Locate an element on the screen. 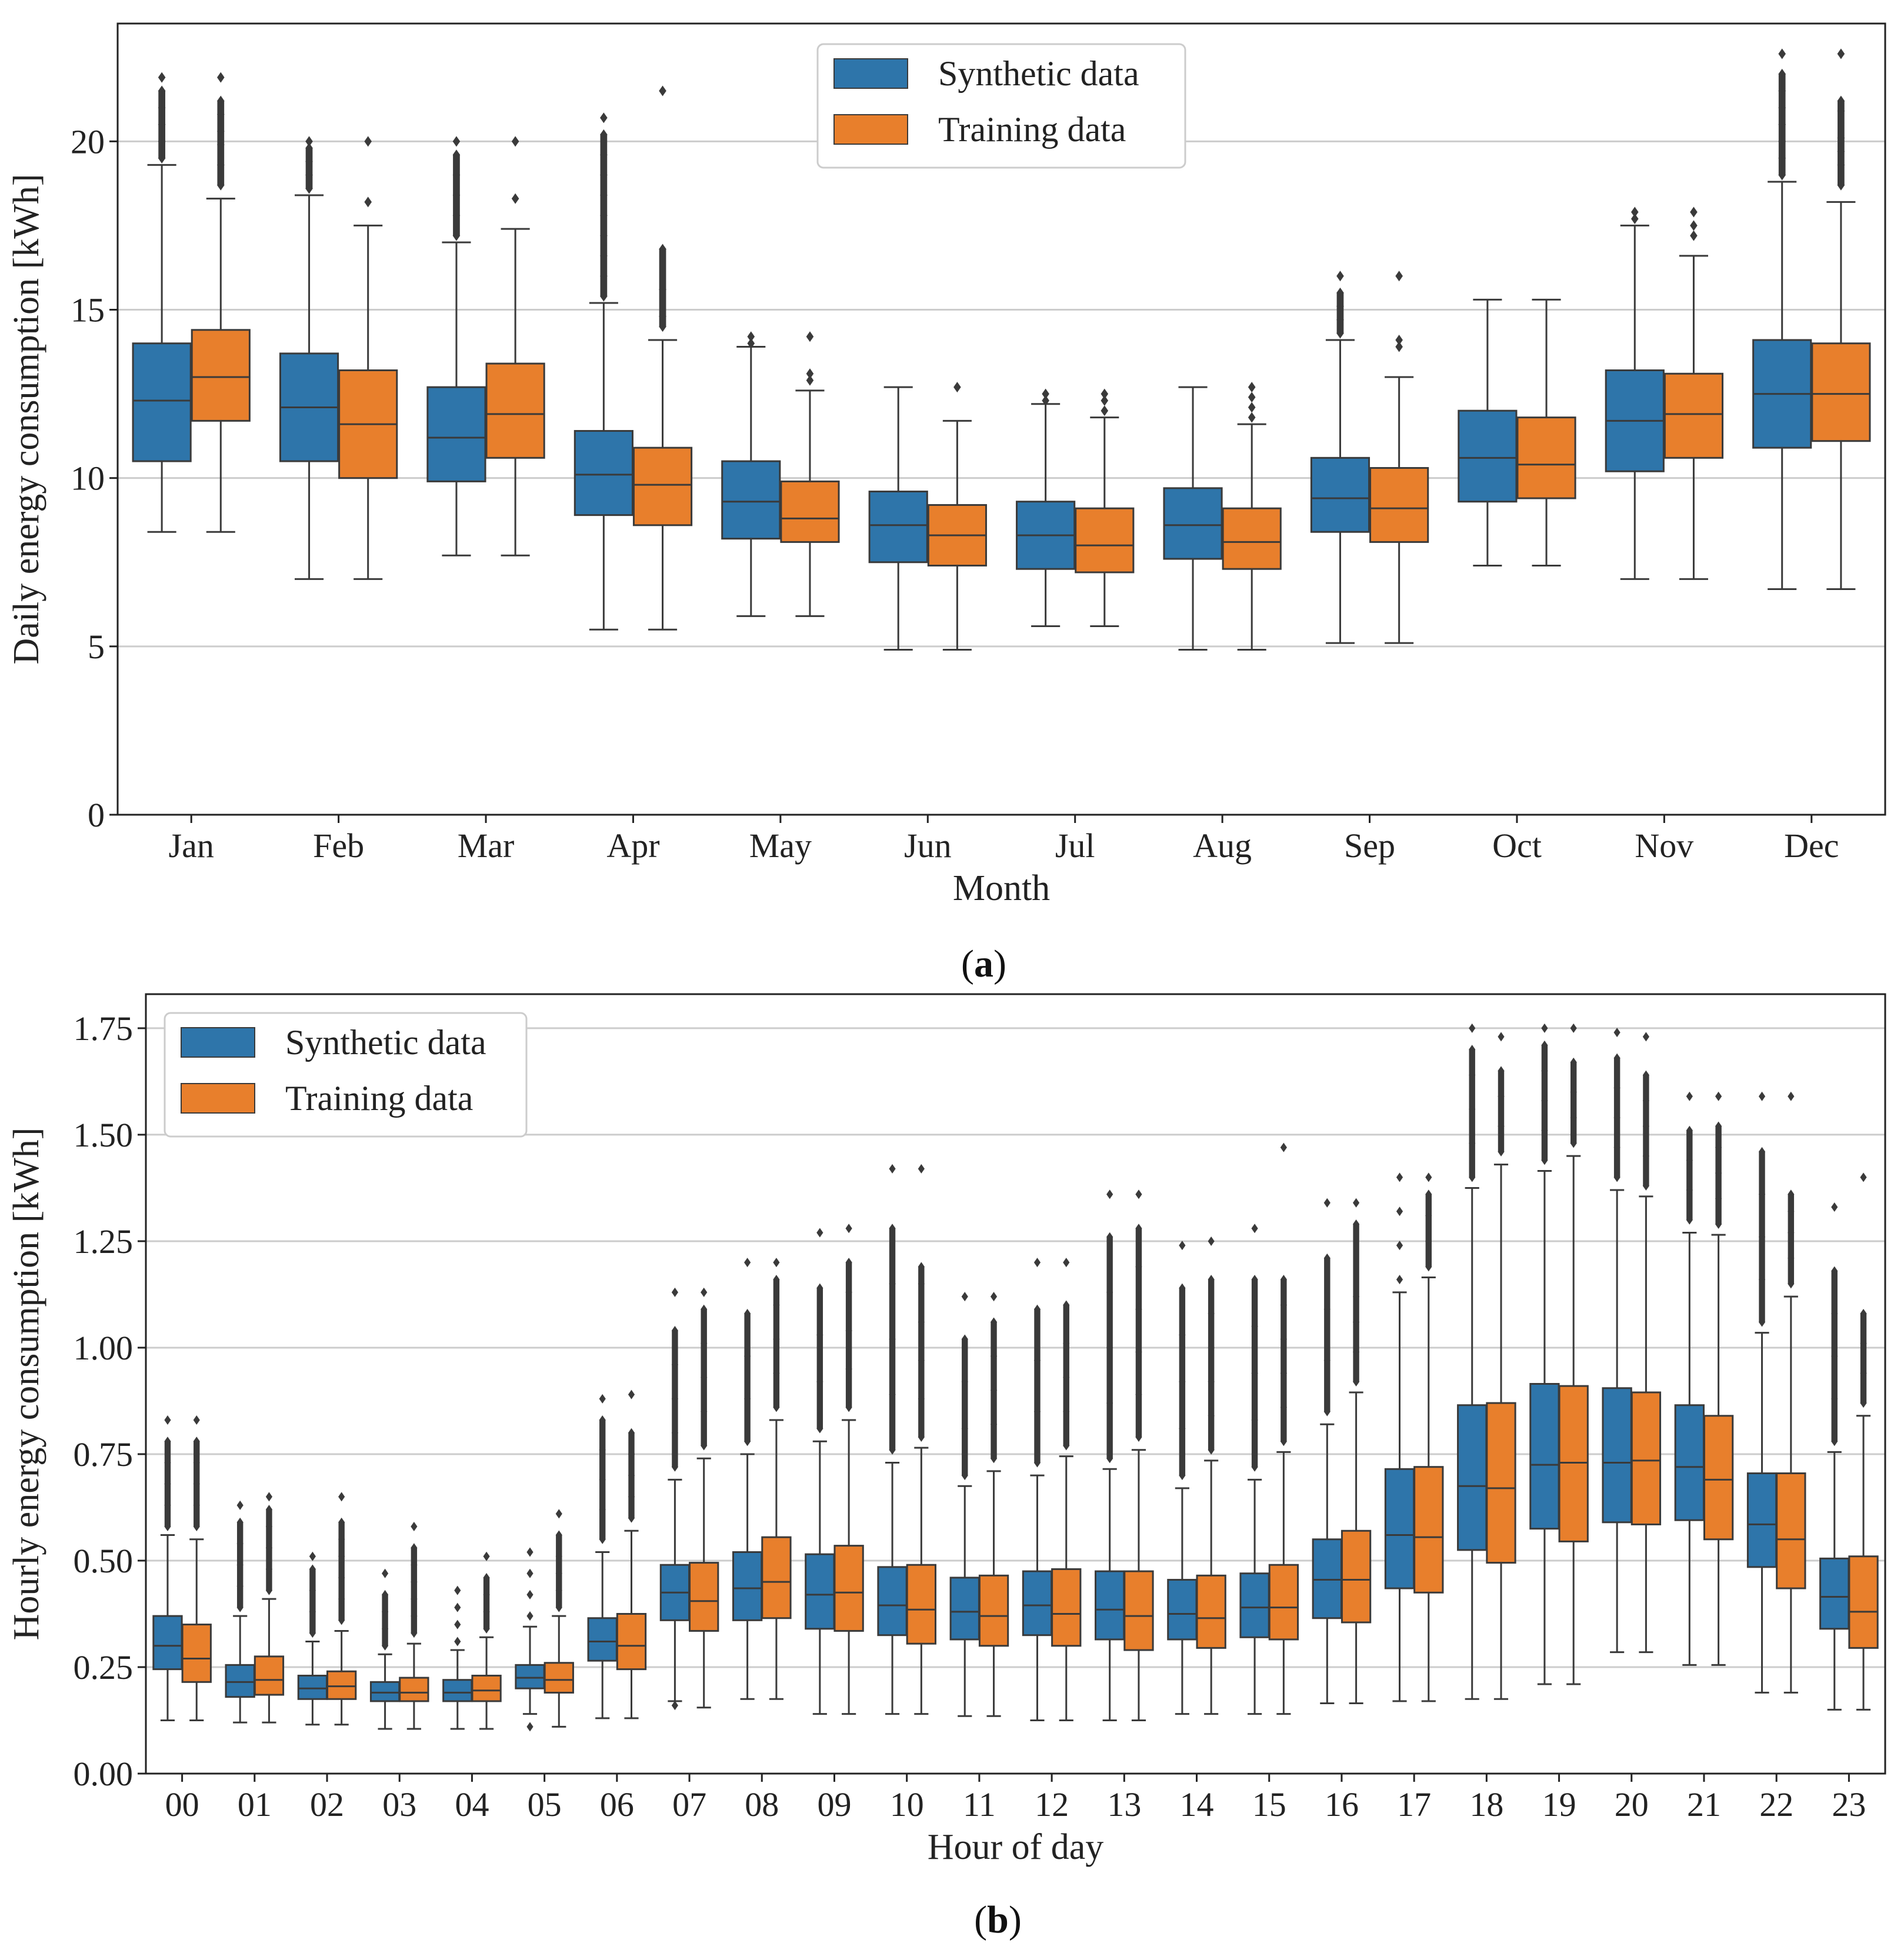  caption-part: b is located at coordinates (998, 1919).